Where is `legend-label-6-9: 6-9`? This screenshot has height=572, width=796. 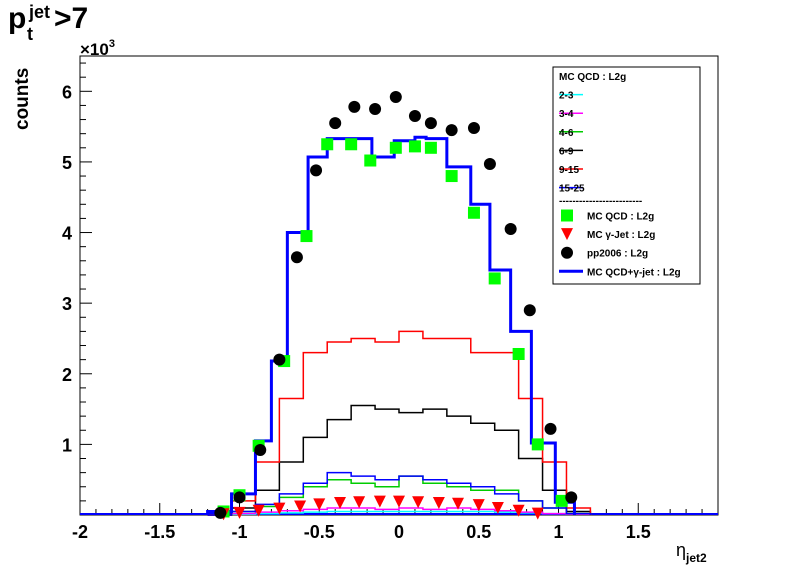 legend-label-6-9: 6-9 is located at coordinates (566, 151).